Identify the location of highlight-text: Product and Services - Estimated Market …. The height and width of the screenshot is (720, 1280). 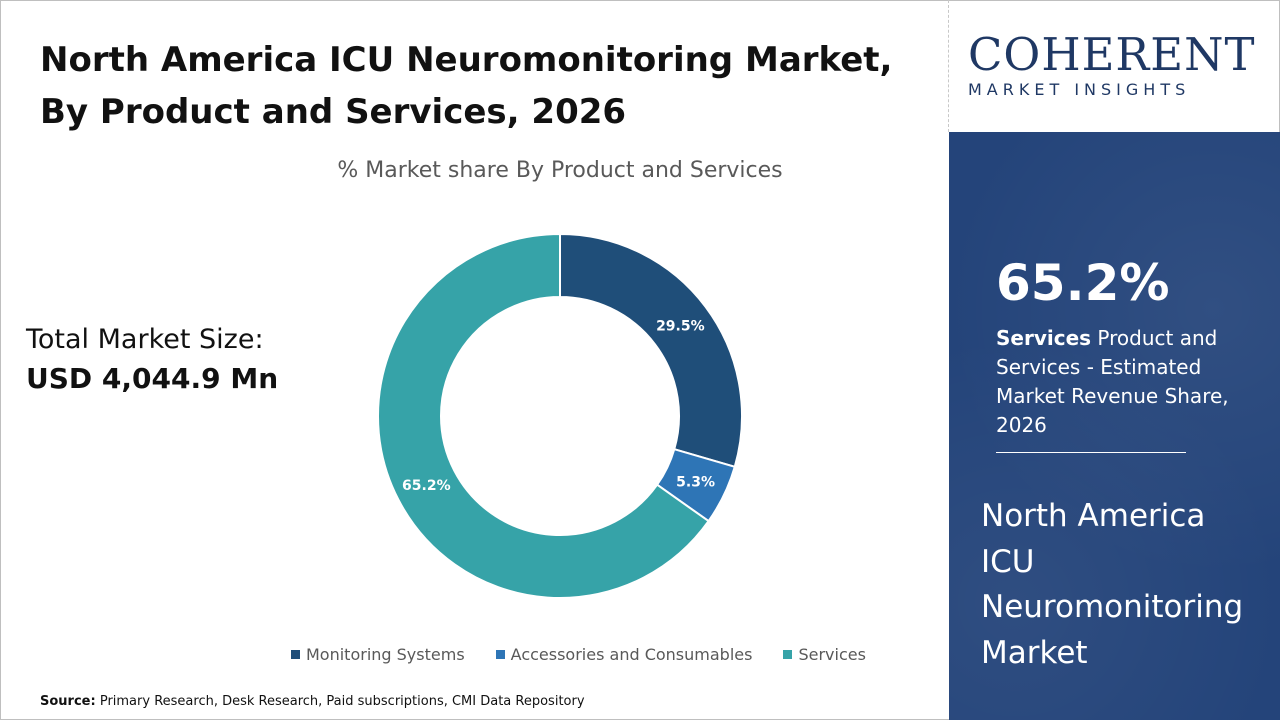
(1112, 381).